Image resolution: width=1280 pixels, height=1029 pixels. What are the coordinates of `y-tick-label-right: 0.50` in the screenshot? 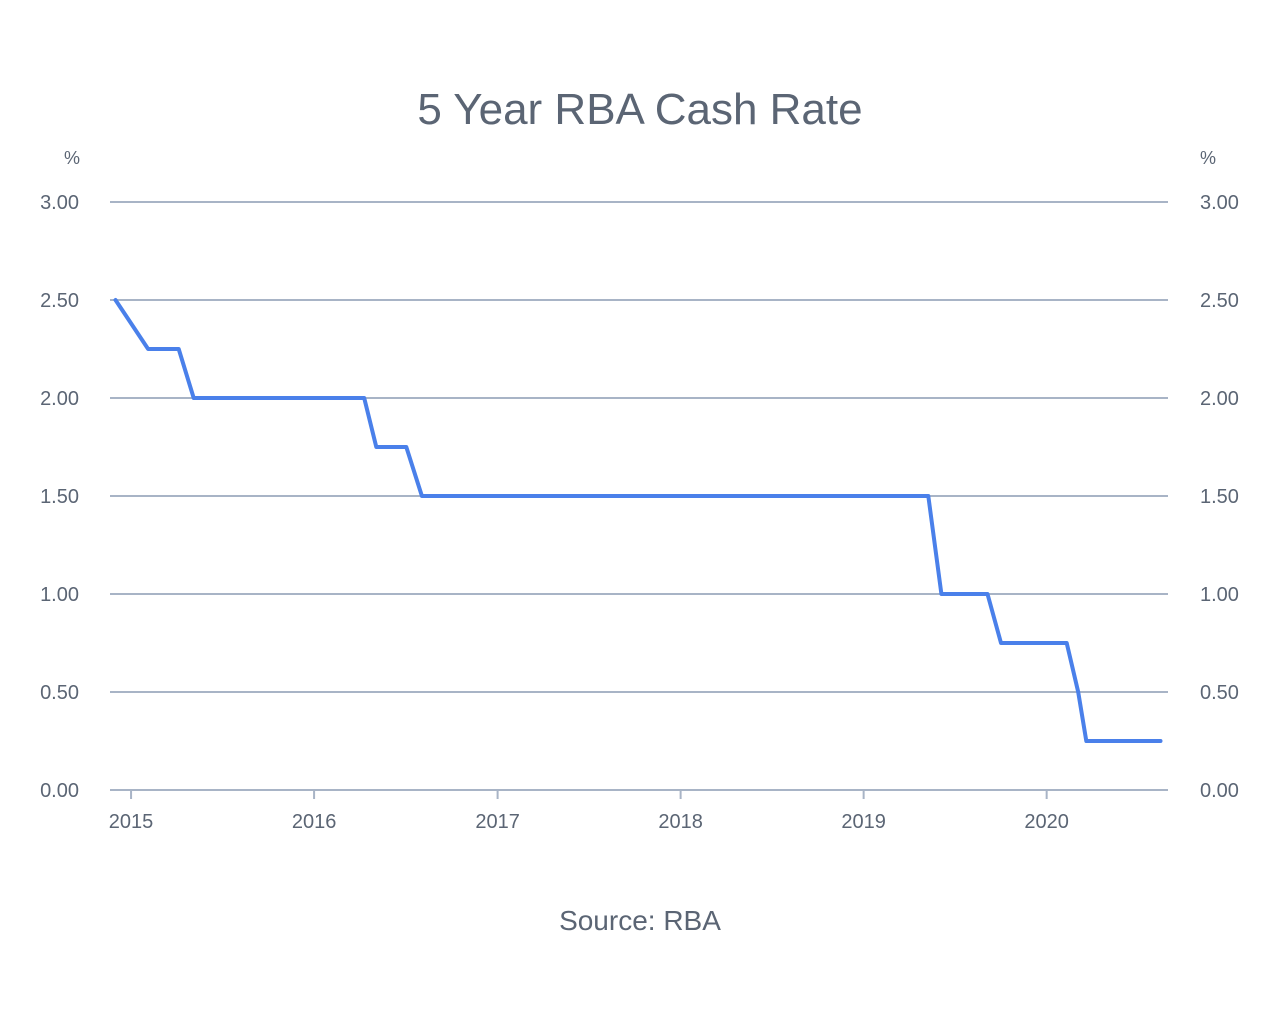 It's located at (1219, 693).